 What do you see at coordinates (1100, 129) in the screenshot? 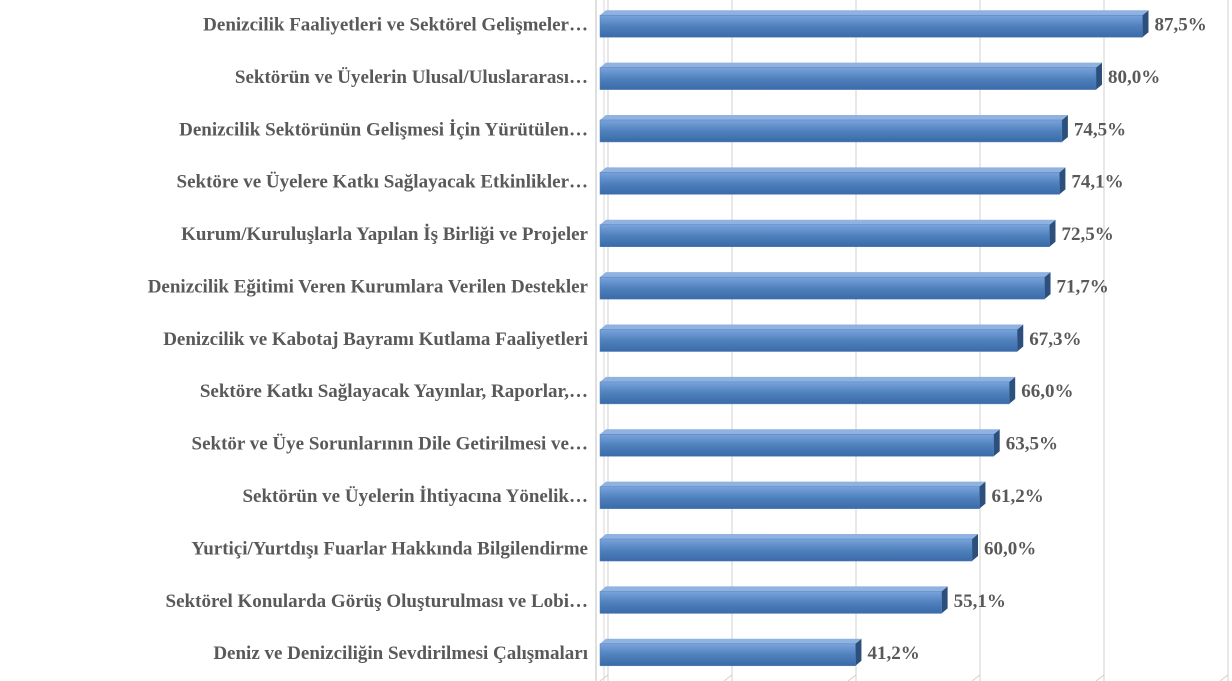
I see `value-label: 74,5%` at bounding box center [1100, 129].